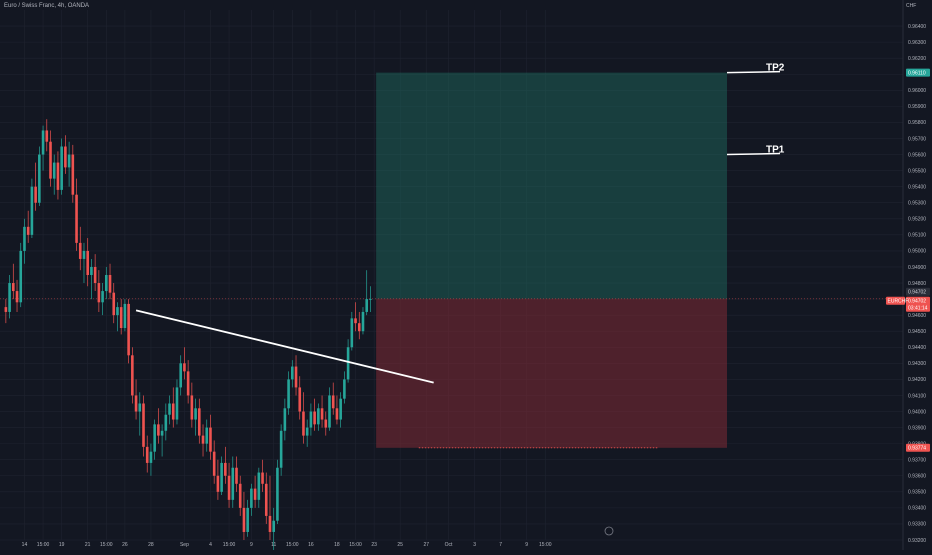 This screenshot has width=932, height=555. Describe the element at coordinates (917, 348) in the screenshot. I see `price-tick-label: 0.94400` at that location.